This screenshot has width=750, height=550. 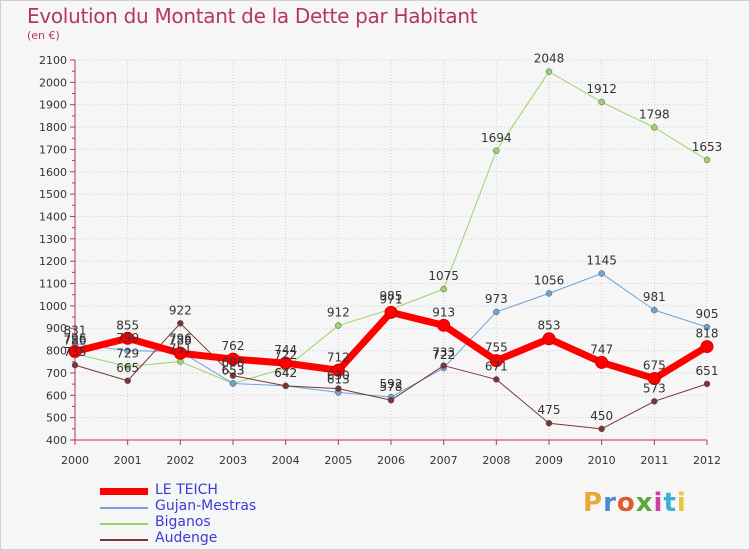 I want to click on data-label-biganos: 1075, so click(x=443, y=276).